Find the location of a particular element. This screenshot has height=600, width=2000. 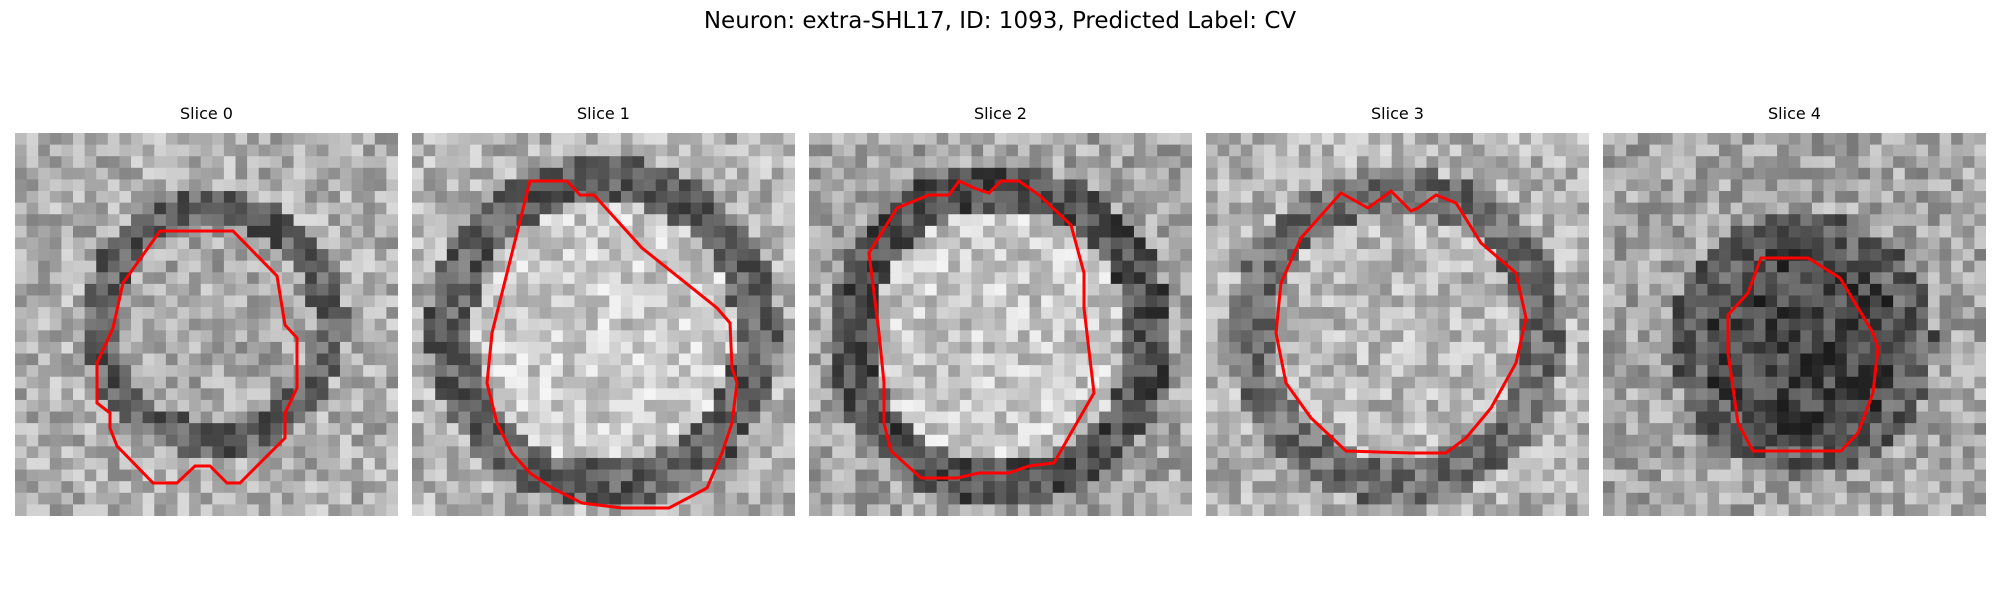

slice-title-0: Slice 0 is located at coordinates (206, 113).